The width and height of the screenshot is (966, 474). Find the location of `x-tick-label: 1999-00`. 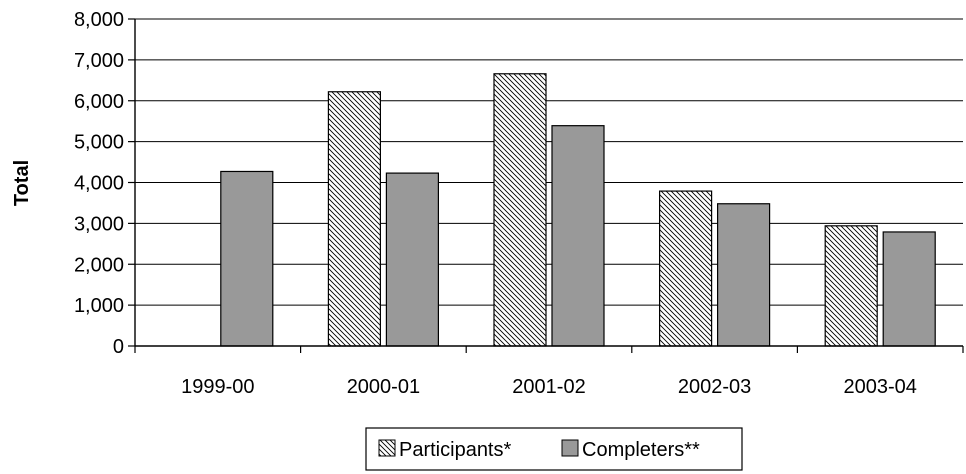

x-tick-label: 1999-00 is located at coordinates (217, 387).